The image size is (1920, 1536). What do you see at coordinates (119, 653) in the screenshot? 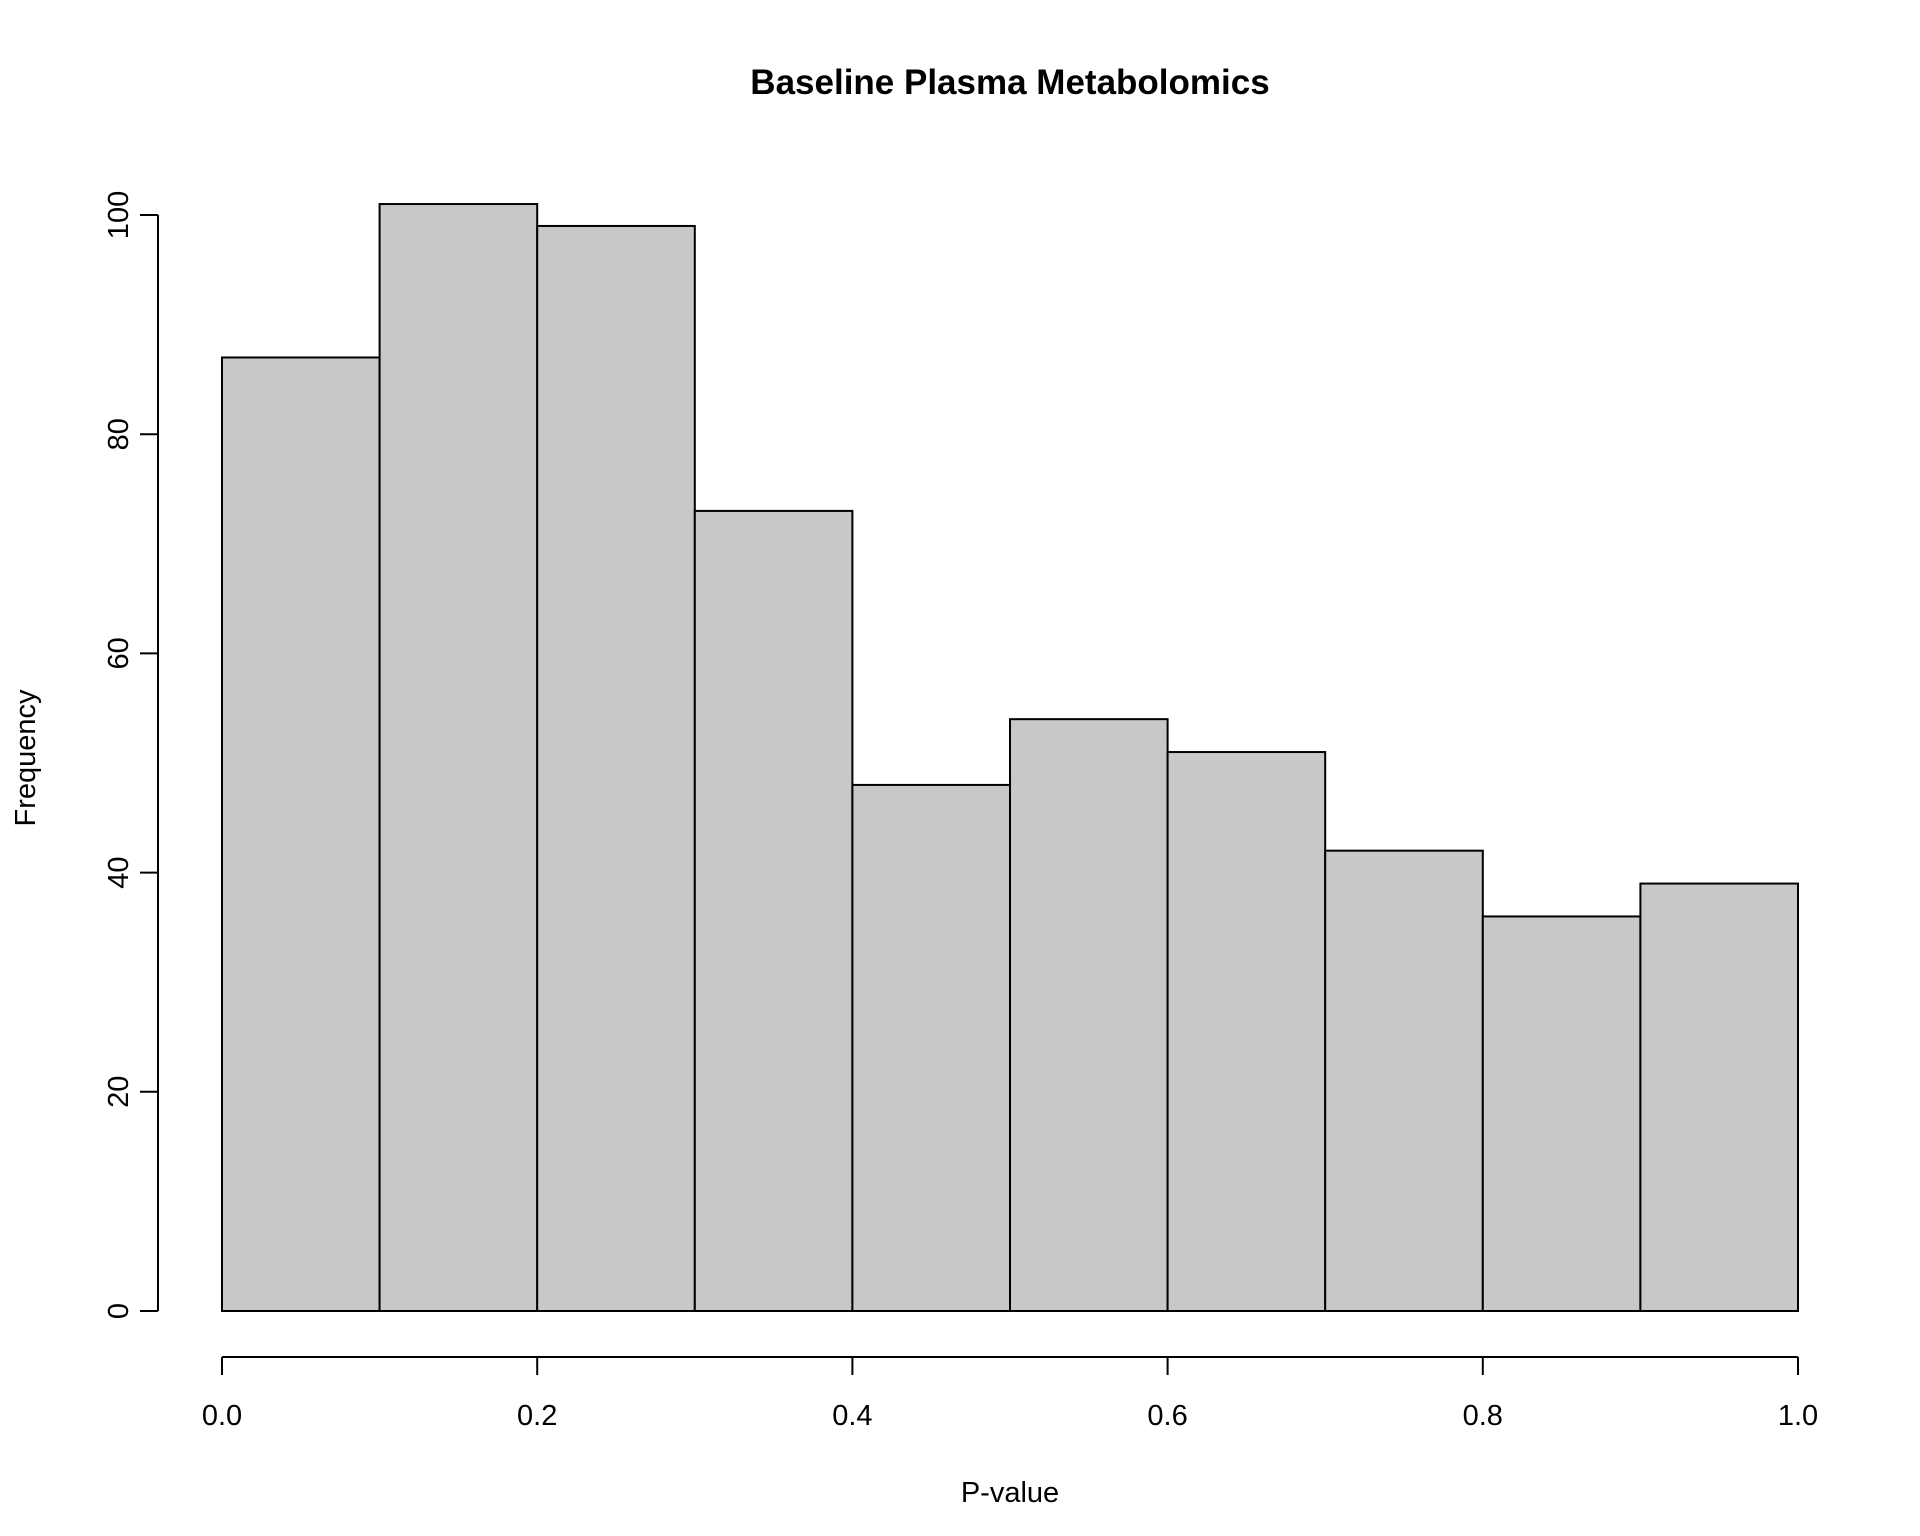
I see `y-tick-label-3: 60` at bounding box center [119, 653].